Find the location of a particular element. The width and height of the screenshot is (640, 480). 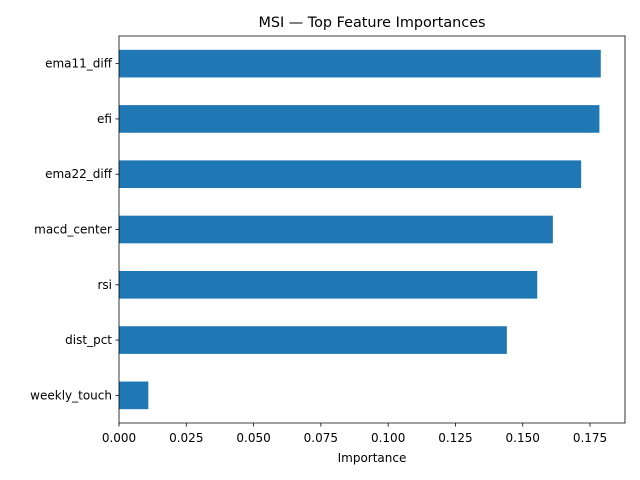

x-axis-ticks: 0.000 0.025 0.050 0.075 0.100 0.125 0.150 0.175 is located at coordinates (354, 434).